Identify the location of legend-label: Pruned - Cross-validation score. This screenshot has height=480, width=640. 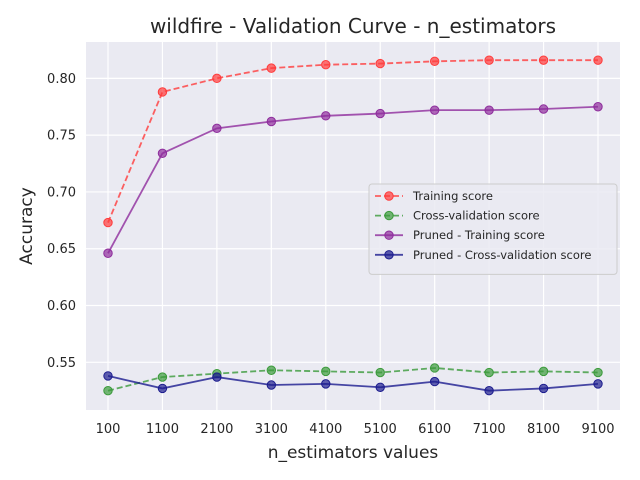
(502, 255).